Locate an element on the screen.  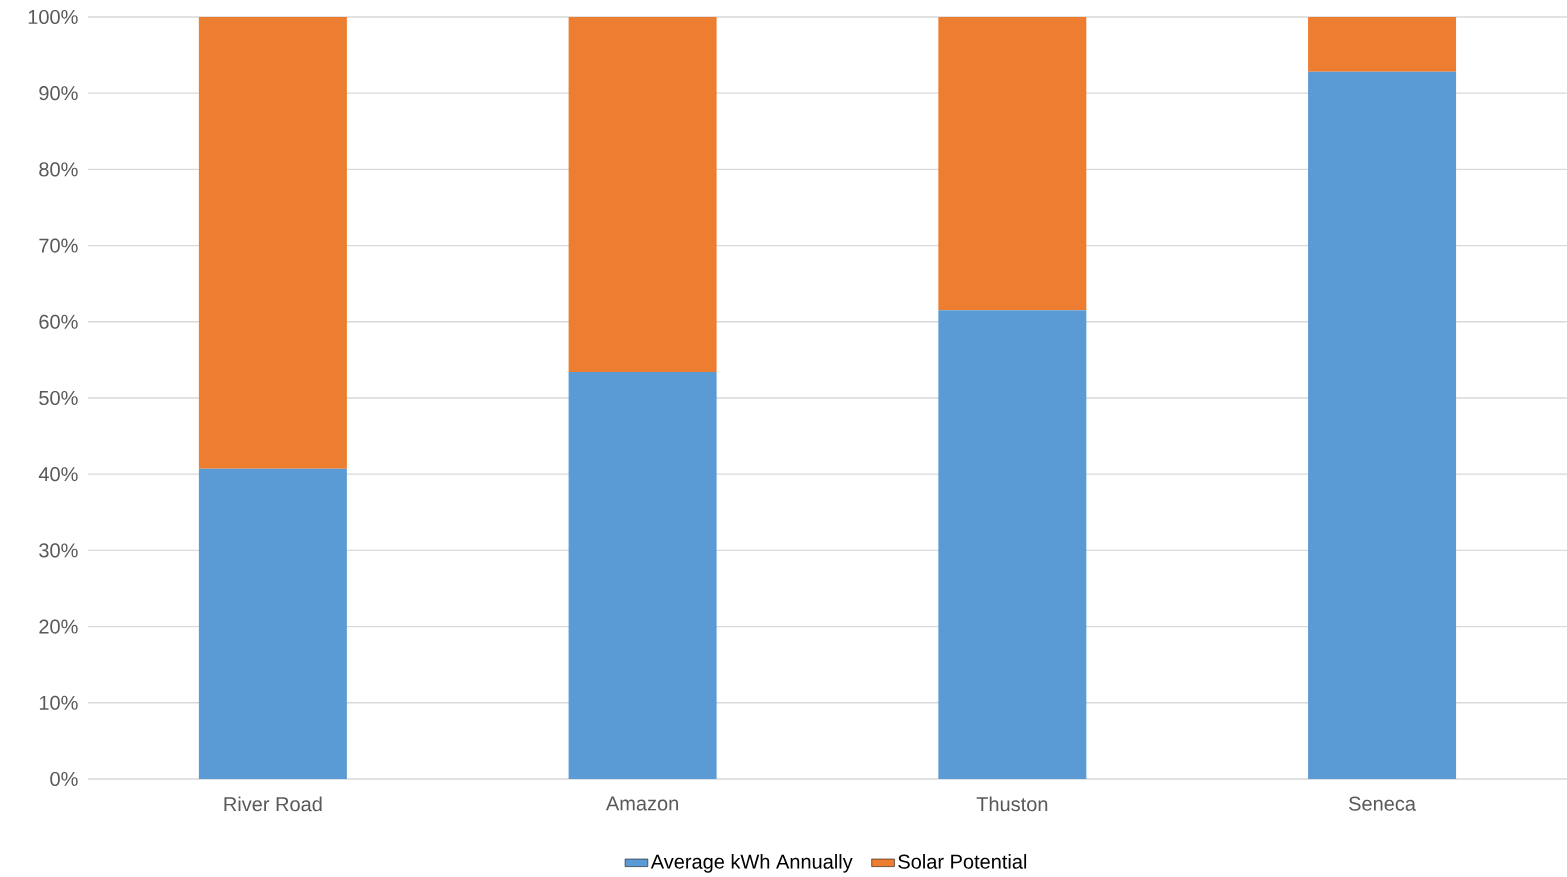
y-tick-label: 40% is located at coordinates (58, 474).